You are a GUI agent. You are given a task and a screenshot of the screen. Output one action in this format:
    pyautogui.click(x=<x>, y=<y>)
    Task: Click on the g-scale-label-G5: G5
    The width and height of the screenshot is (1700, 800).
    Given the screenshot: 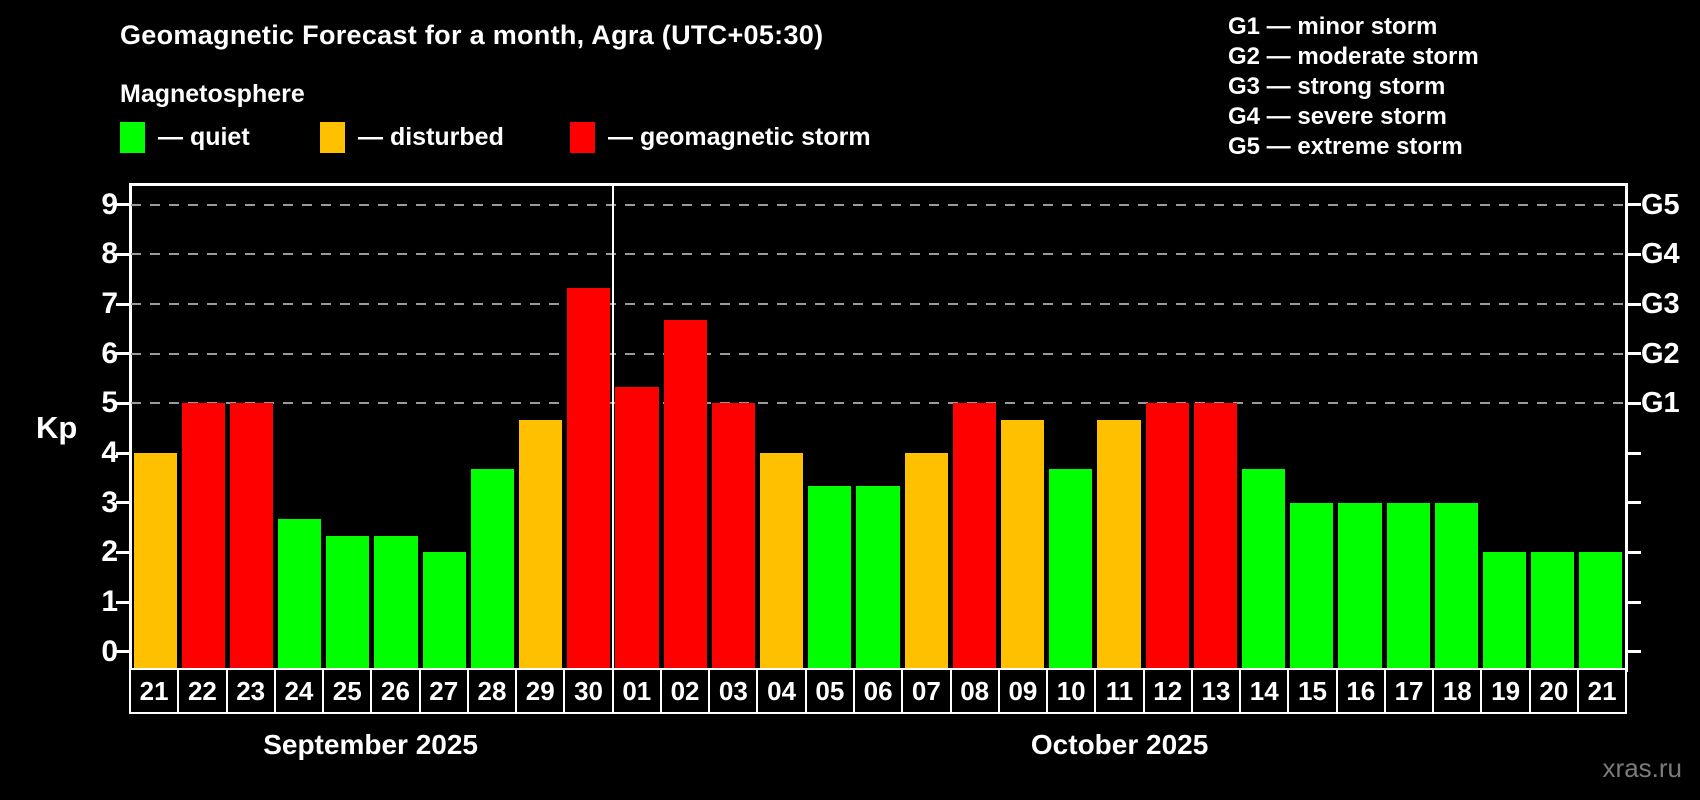 What is the action you would take?
    pyautogui.click(x=1660, y=204)
    